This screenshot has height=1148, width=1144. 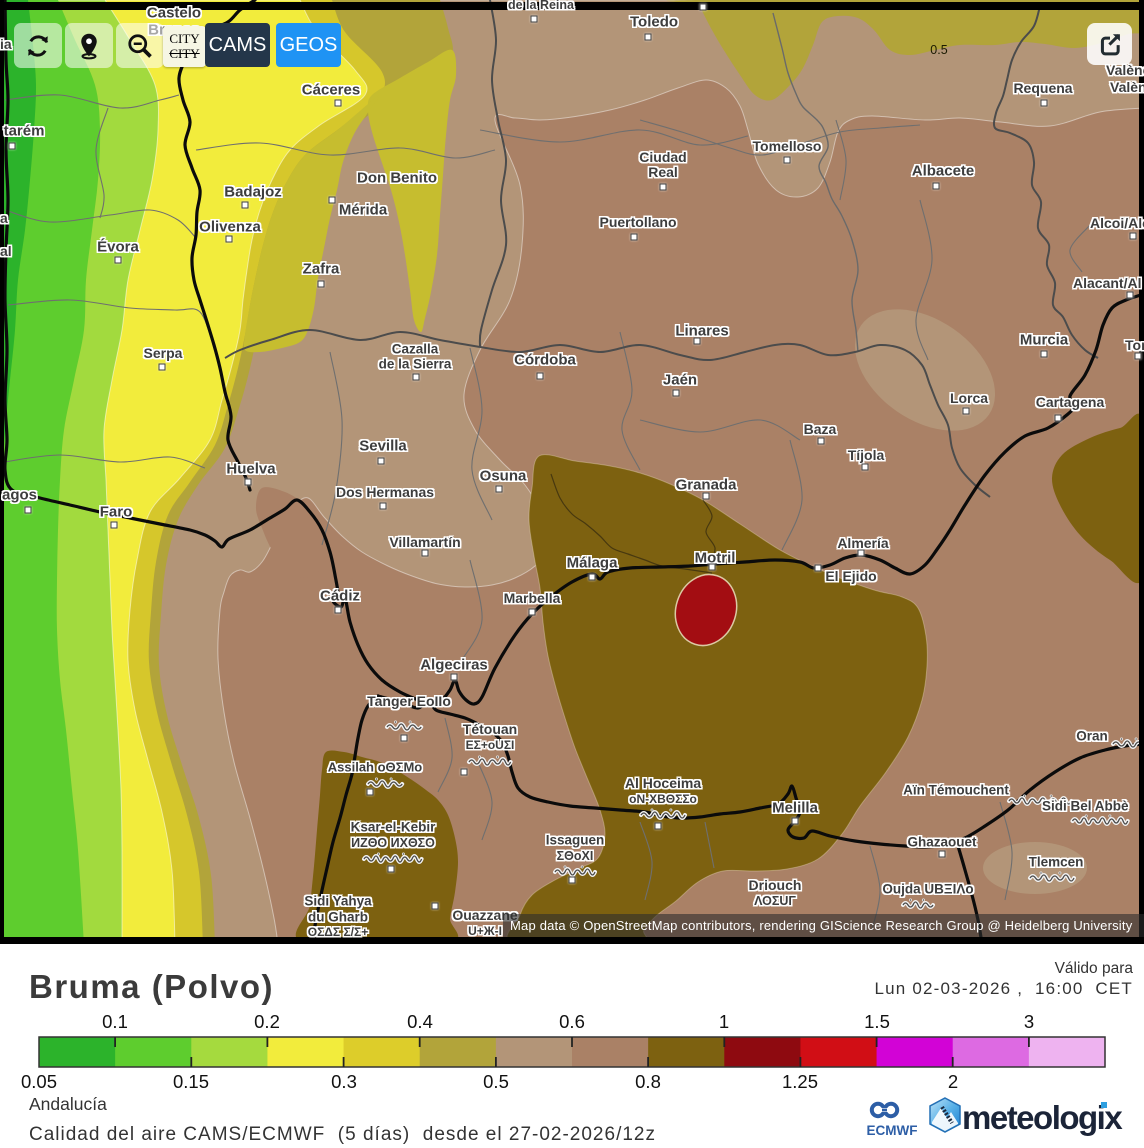 What do you see at coordinates (1042, 1117) in the screenshot?
I see `svg-text: meteologix` at bounding box center [1042, 1117].